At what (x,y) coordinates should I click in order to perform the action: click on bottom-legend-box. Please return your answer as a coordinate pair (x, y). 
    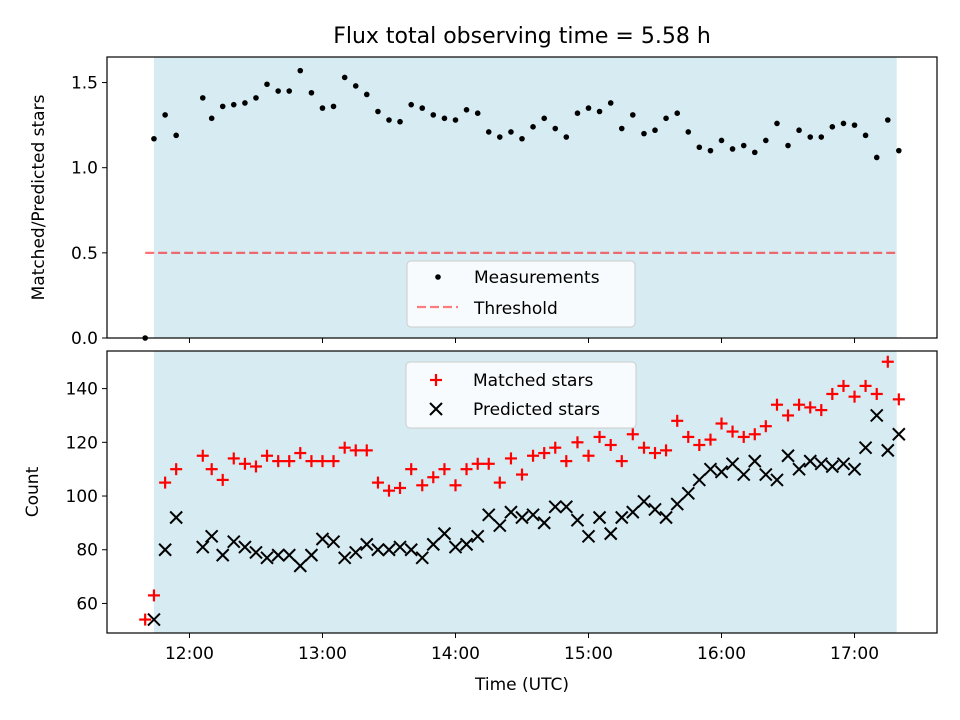
    Looking at the image, I should click on (521, 395).